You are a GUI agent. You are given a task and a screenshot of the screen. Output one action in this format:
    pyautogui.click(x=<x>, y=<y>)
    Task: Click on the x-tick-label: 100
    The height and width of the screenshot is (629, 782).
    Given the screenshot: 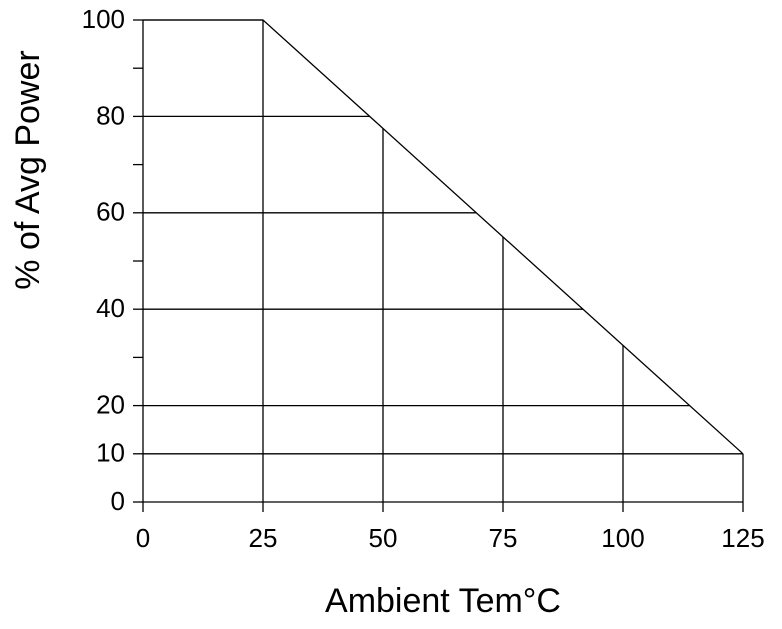 What is the action you would take?
    pyautogui.click(x=622, y=538)
    